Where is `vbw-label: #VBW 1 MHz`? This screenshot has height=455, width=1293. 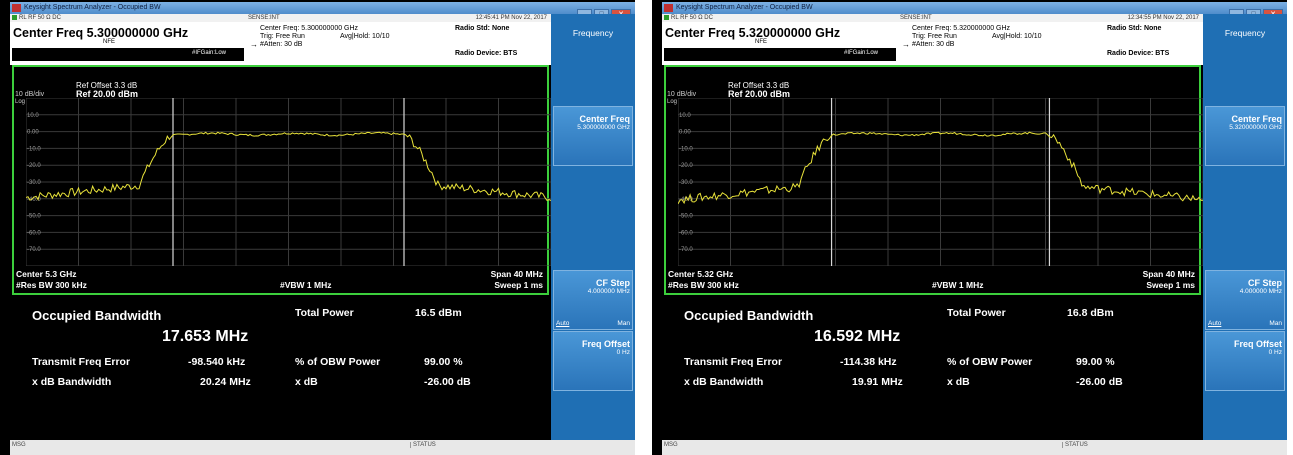 vbw-label: #VBW 1 MHz is located at coordinates (306, 285).